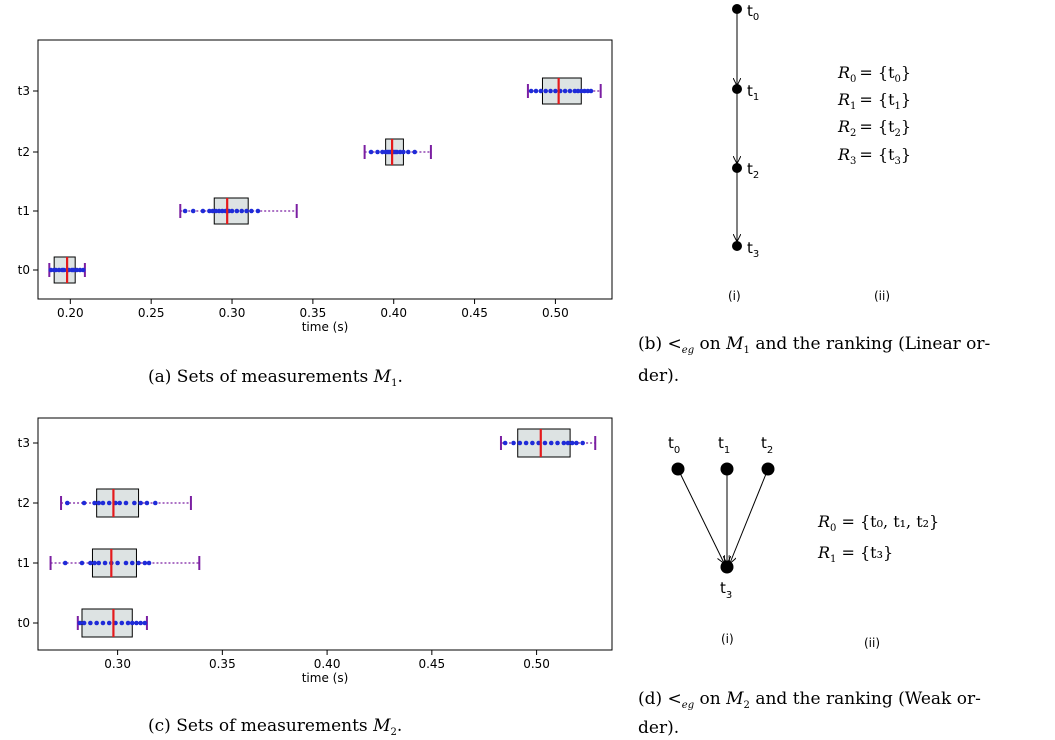 This screenshot has width=1055, height=740. I want to click on node-t2, so click(737, 168).